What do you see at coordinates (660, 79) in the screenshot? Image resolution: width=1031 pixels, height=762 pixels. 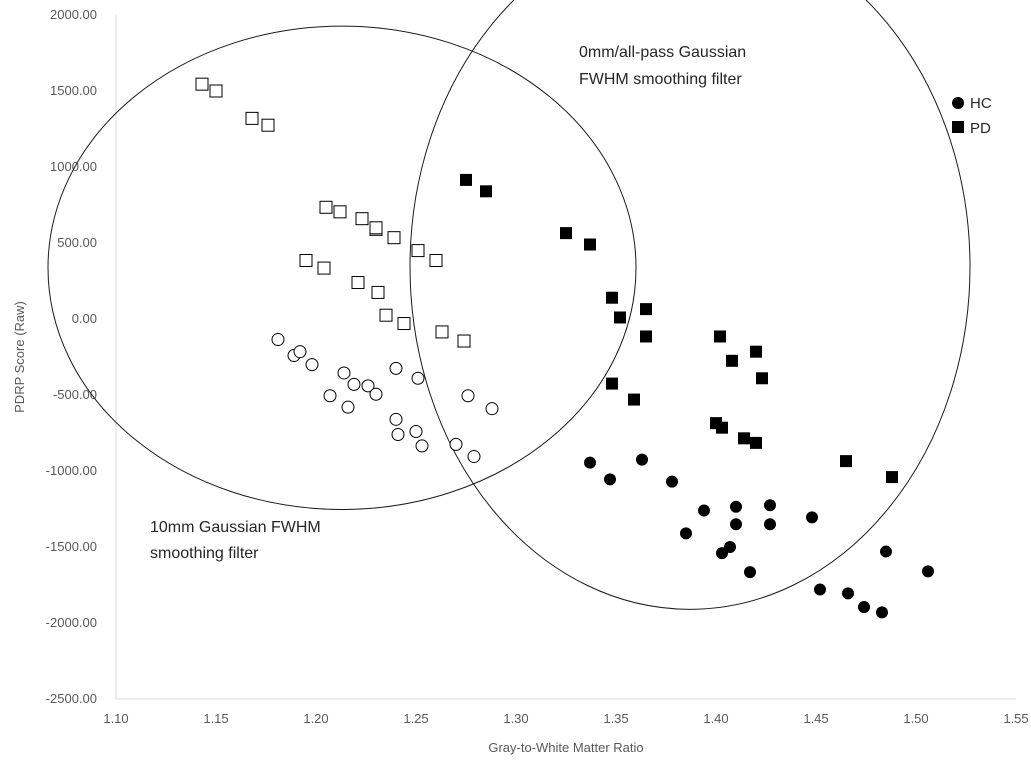 I see `annotation-0mm-line2: FWHM smoothing filter` at bounding box center [660, 79].